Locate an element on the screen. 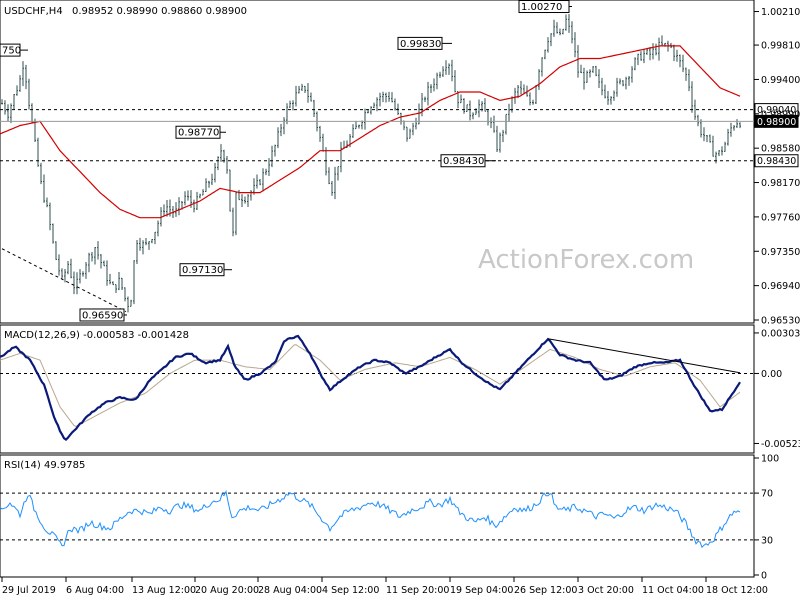  price-tick-label: 0.98990 is located at coordinates (780, 114).